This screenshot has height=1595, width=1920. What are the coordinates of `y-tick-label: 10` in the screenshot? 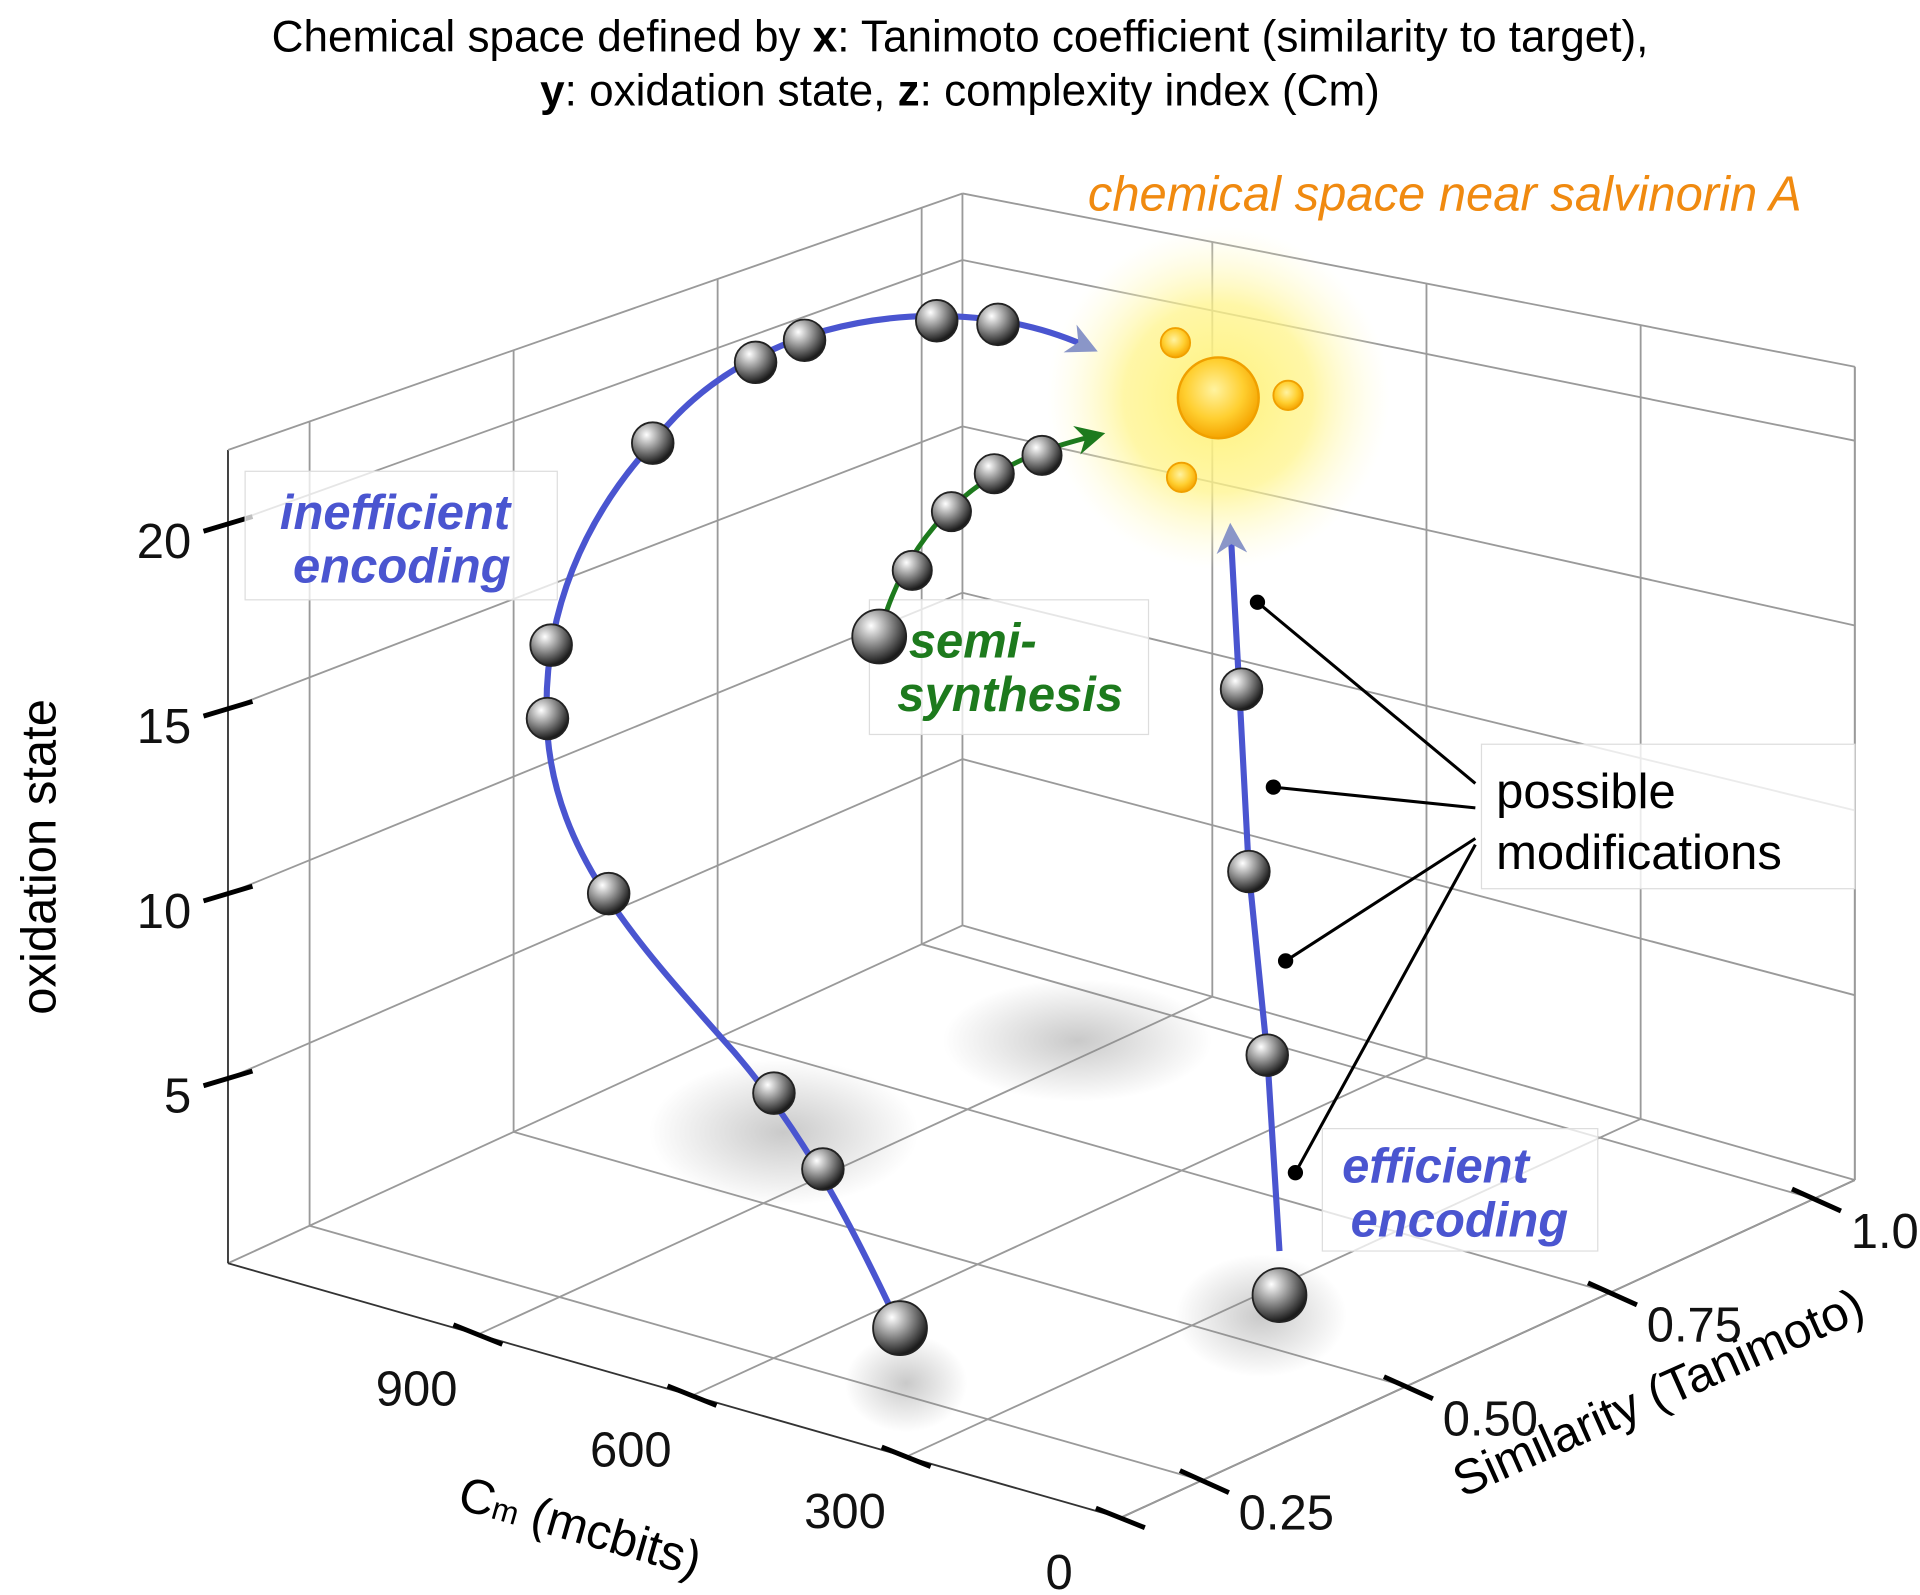 It's located at (164, 912).